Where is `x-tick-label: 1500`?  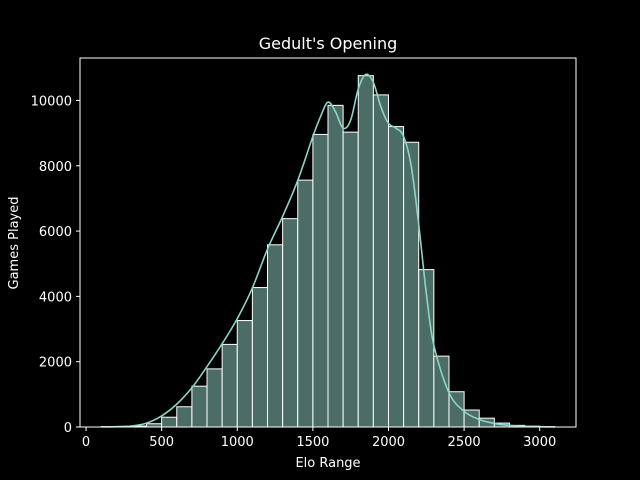 x-tick-label: 1500 is located at coordinates (312, 442).